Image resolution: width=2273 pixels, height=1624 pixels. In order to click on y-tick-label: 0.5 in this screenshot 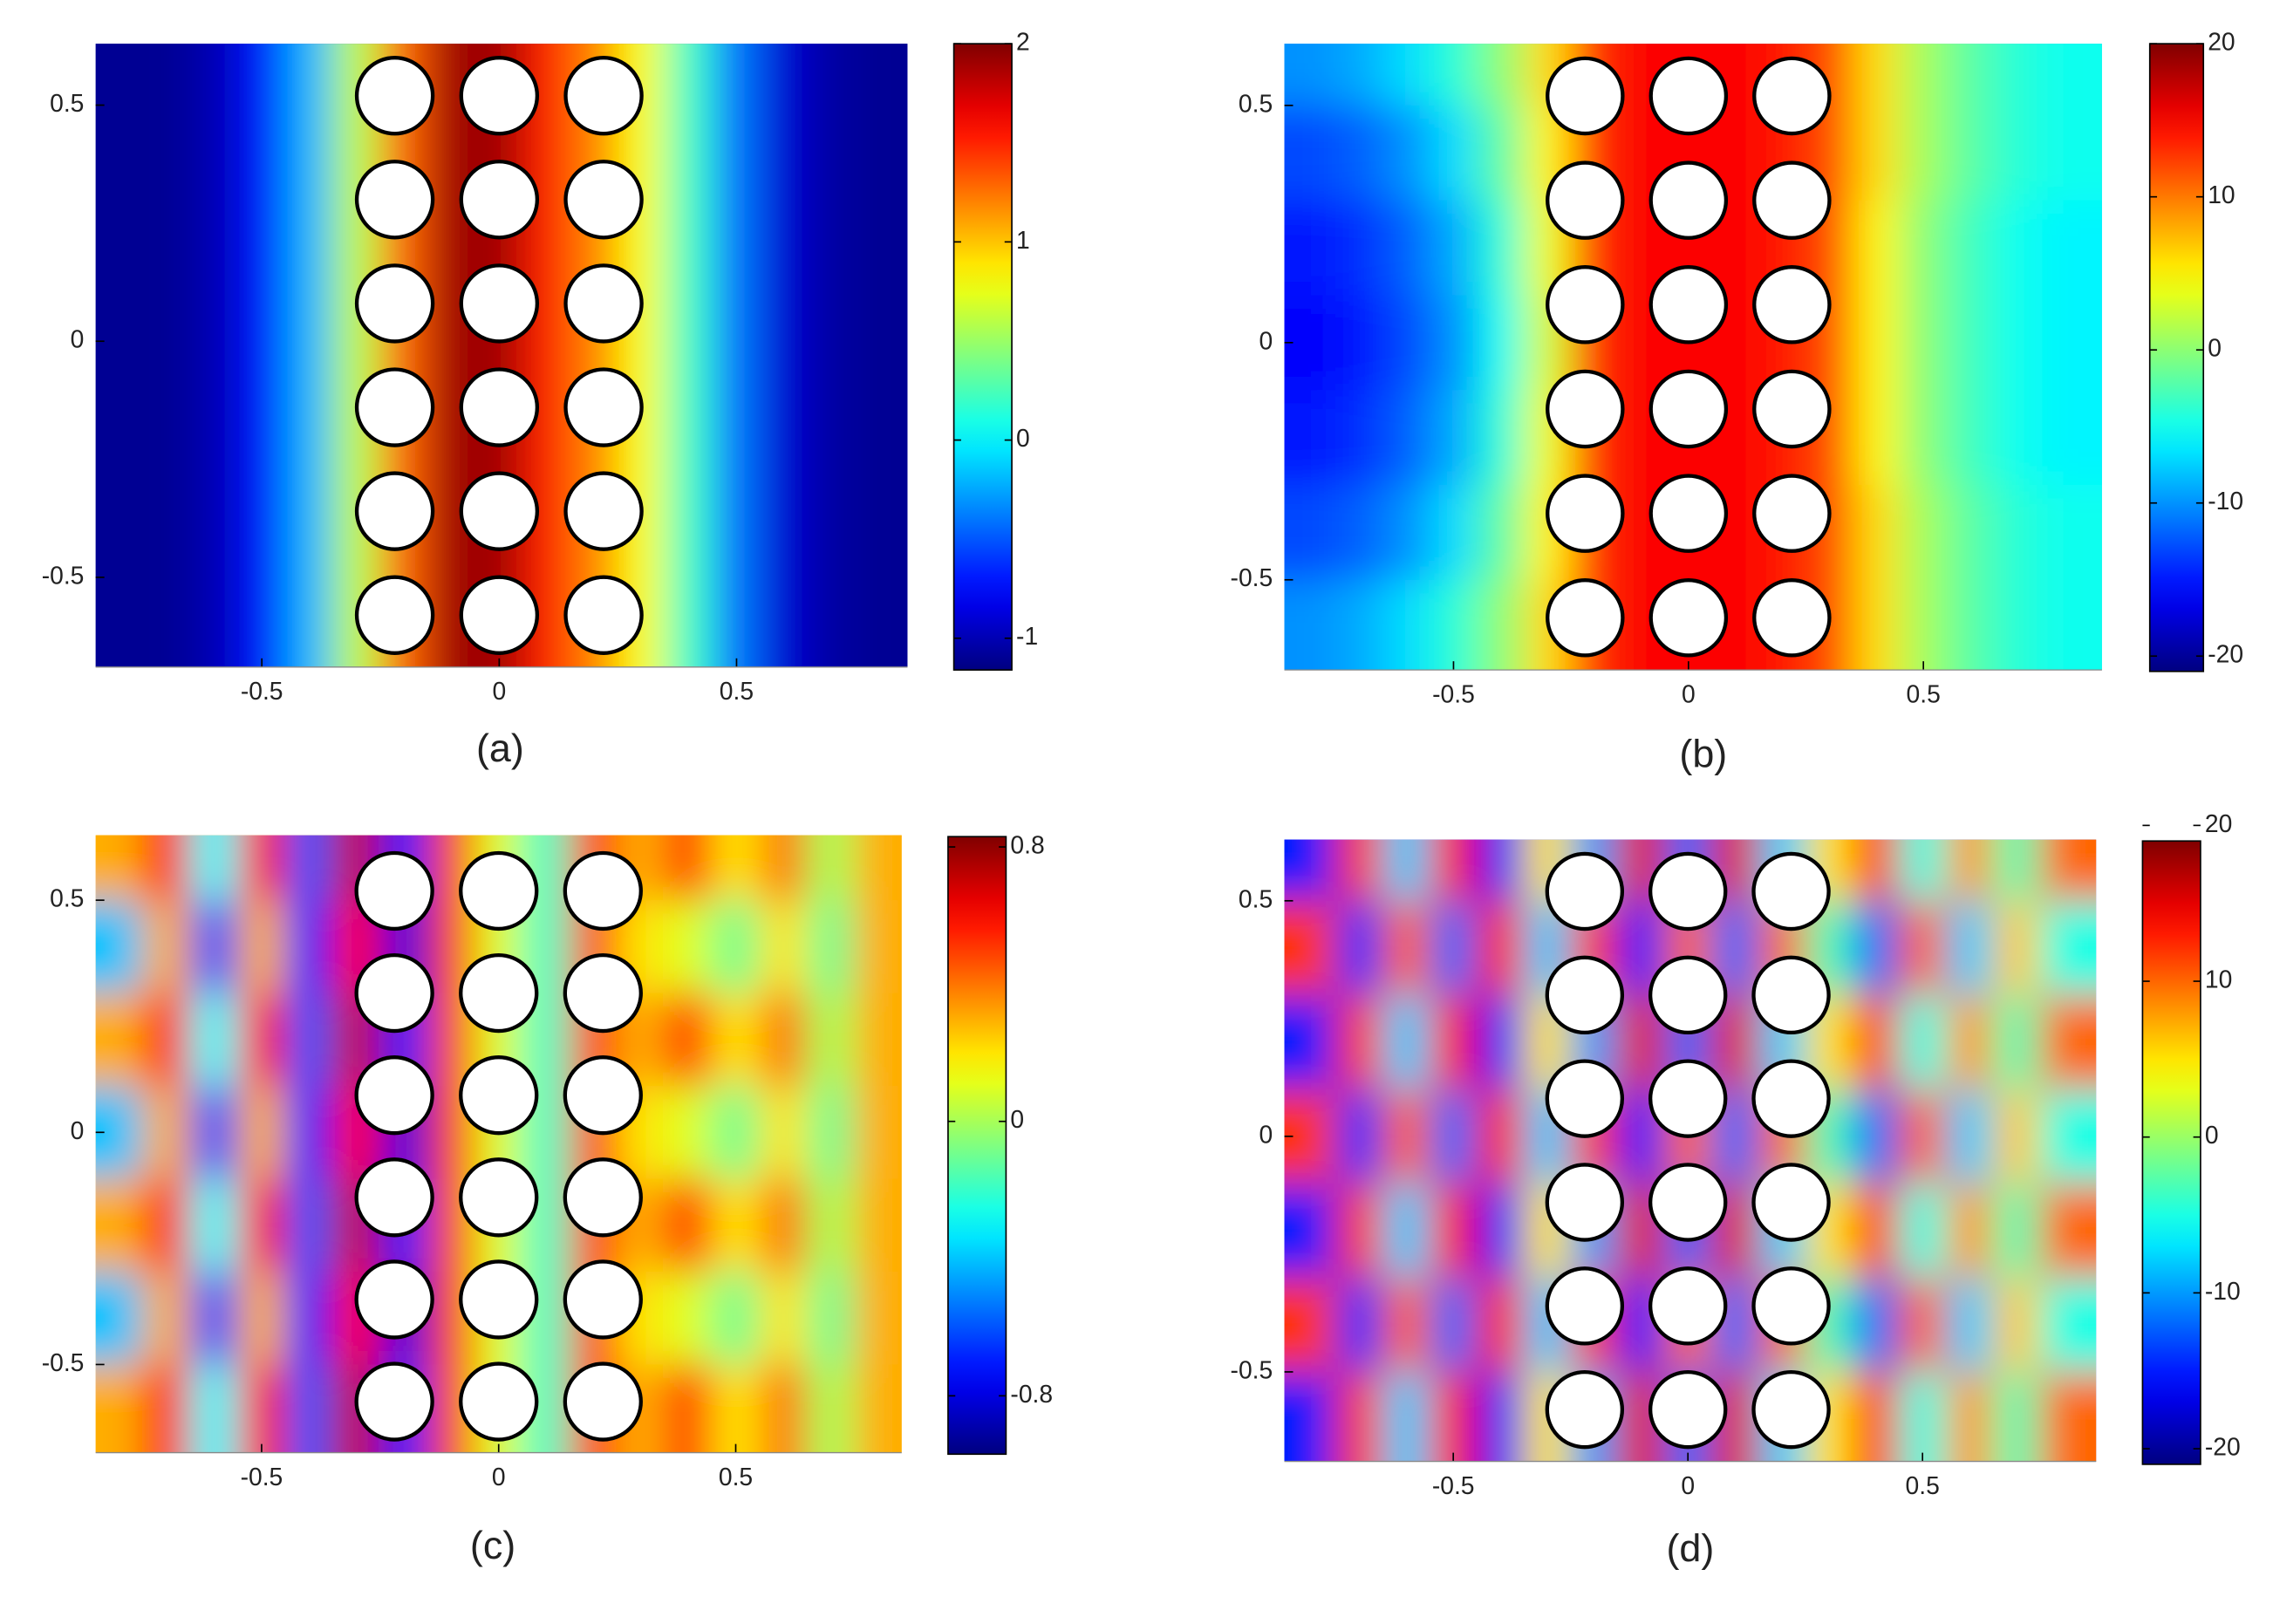, I will do `click(1256, 898)`.